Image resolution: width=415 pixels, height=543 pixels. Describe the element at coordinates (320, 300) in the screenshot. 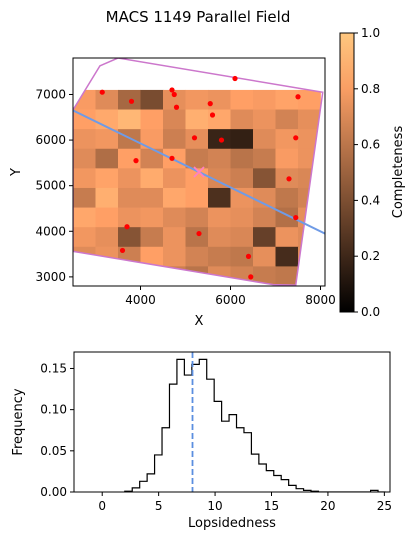

I see `x-tick-label: 8000` at that location.